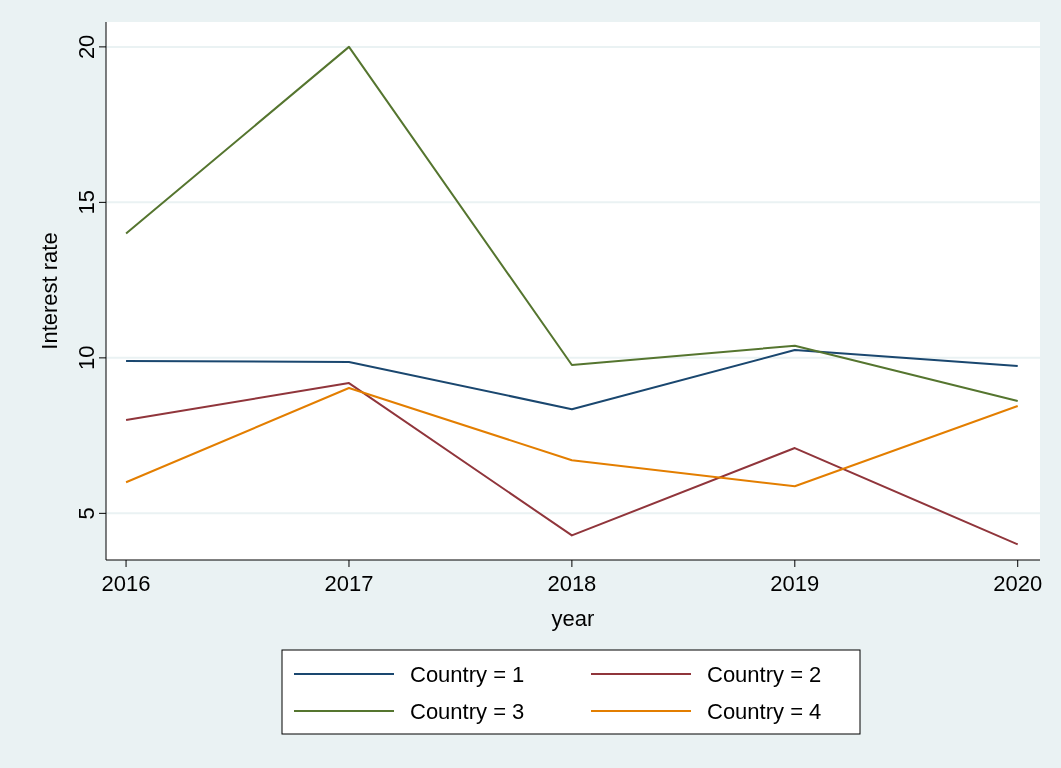 This screenshot has height=768, width=1061. What do you see at coordinates (86, 358) in the screenshot?
I see `y-tick-label: 10` at bounding box center [86, 358].